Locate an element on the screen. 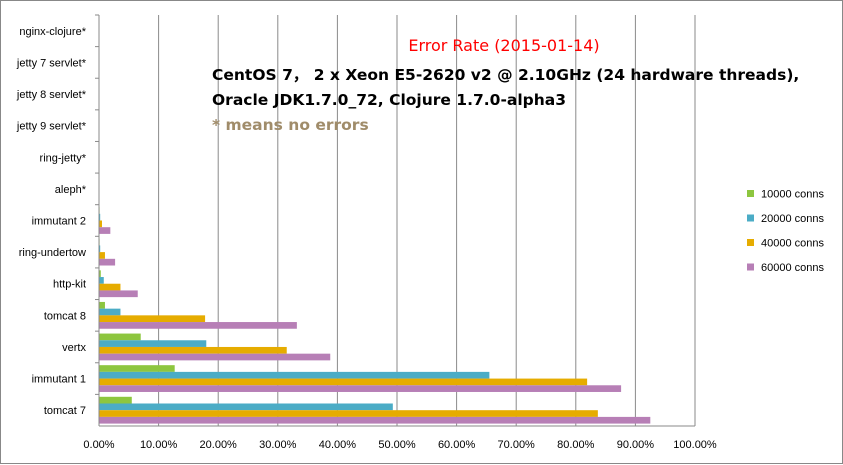 This screenshot has height=465, width=843. x-tick-label: 30.00% is located at coordinates (278, 445).